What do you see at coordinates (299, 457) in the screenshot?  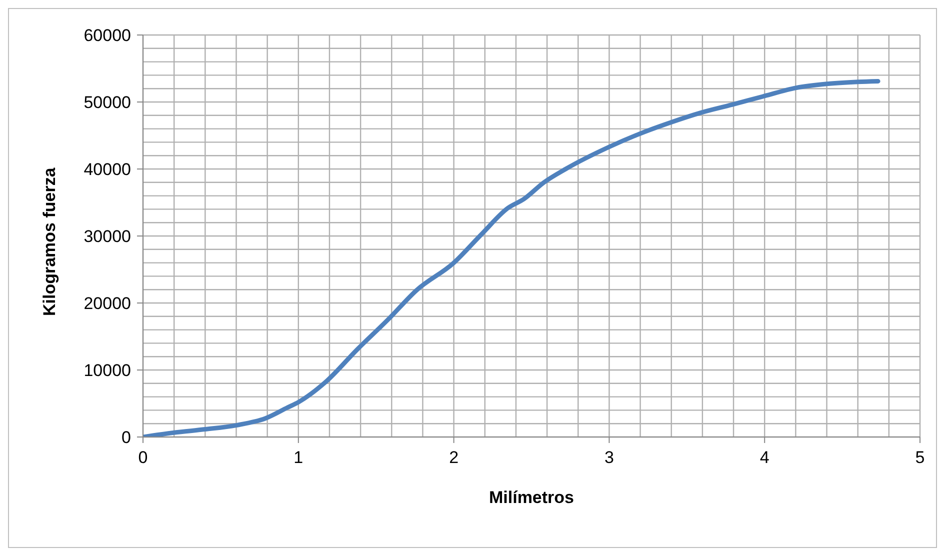 I see `x-tick-label: 1` at bounding box center [299, 457].